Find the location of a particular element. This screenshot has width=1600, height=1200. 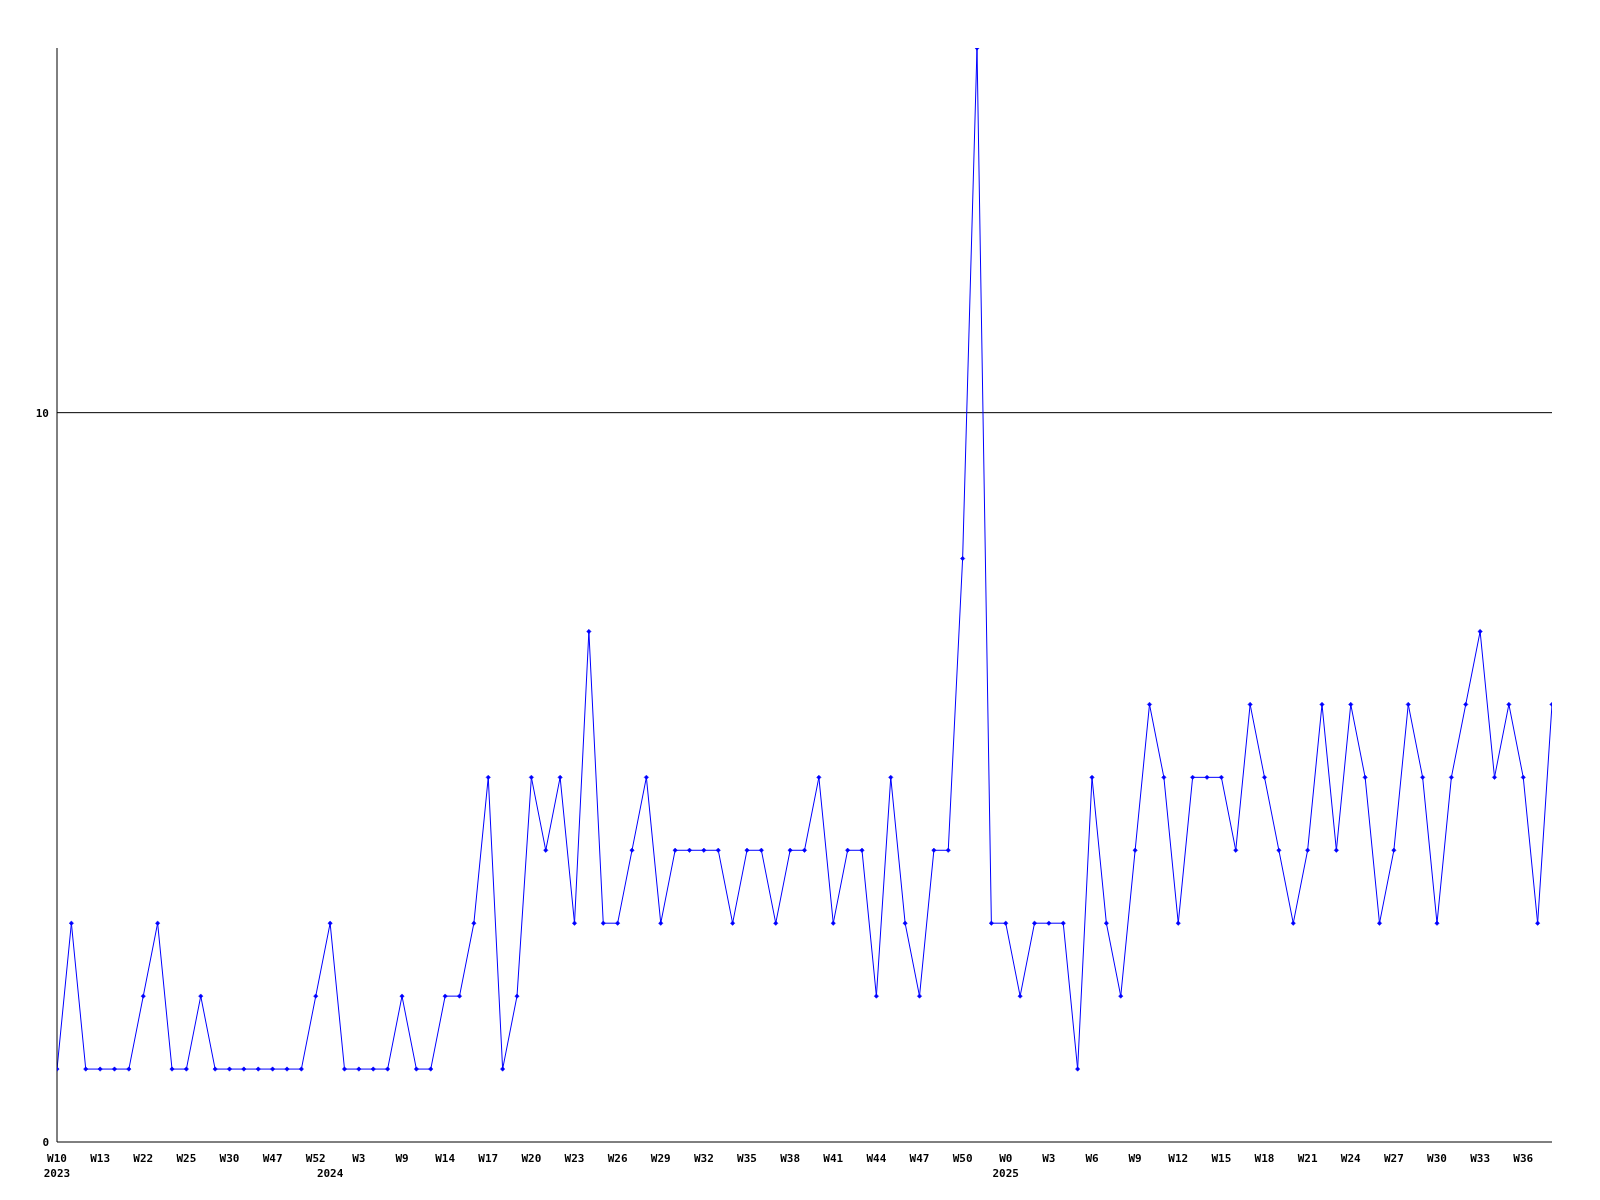

x-tick-label: W0 2025 is located at coordinates (1005, 1166).